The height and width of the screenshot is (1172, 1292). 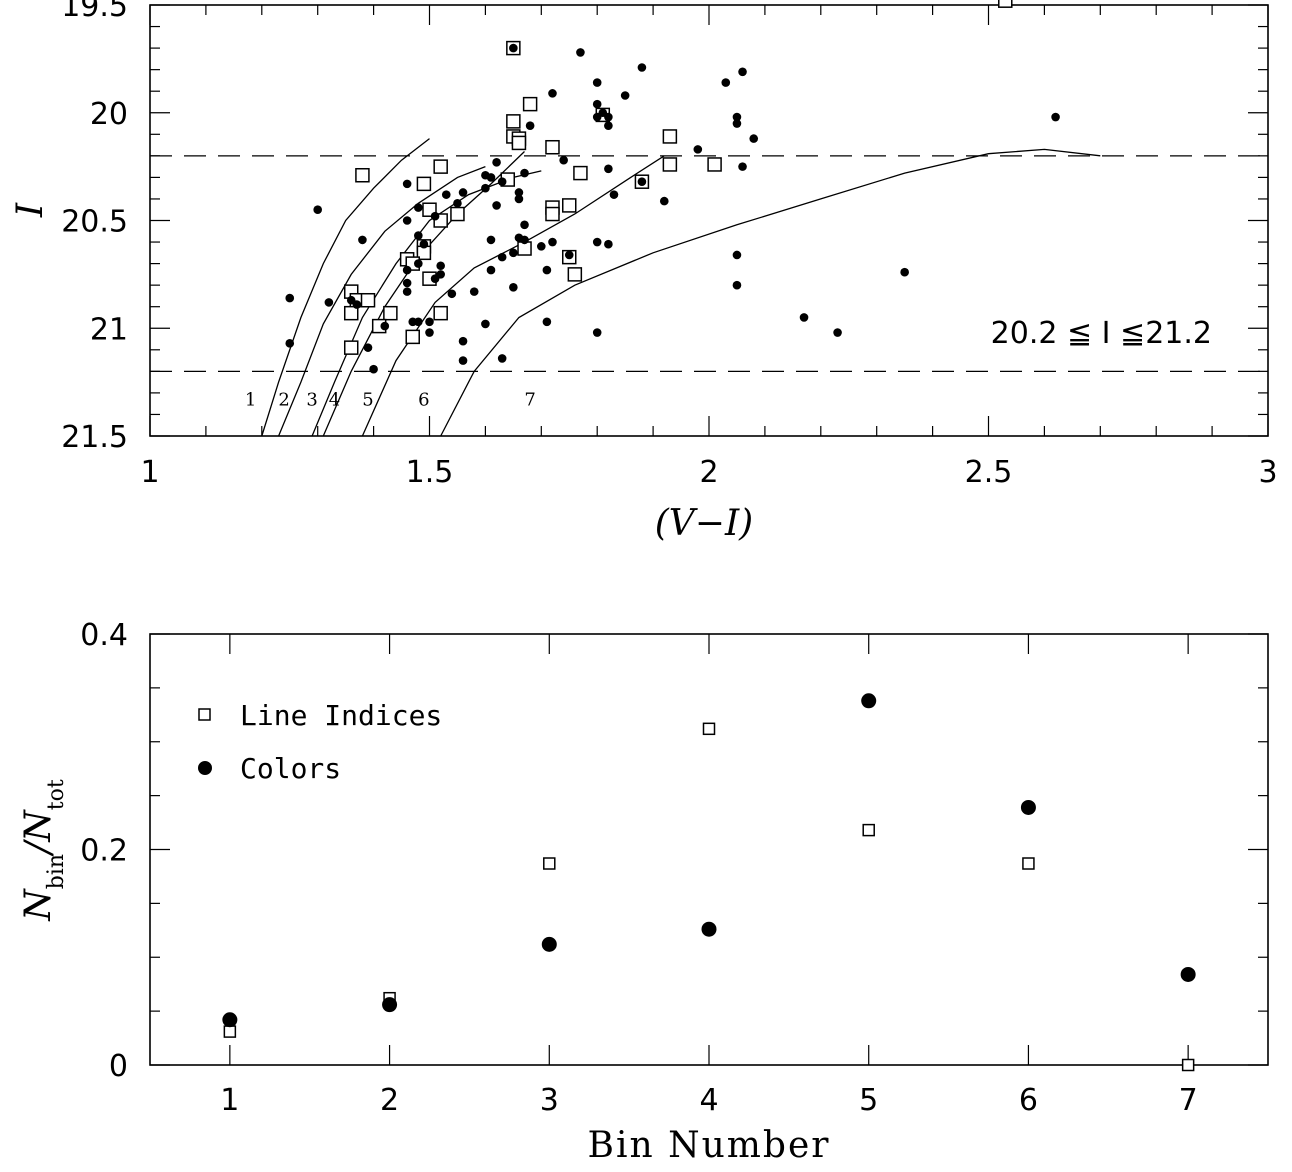 What do you see at coordinates (1267, 472) in the screenshot?
I see `cmd-x-tick-label: 3` at bounding box center [1267, 472].